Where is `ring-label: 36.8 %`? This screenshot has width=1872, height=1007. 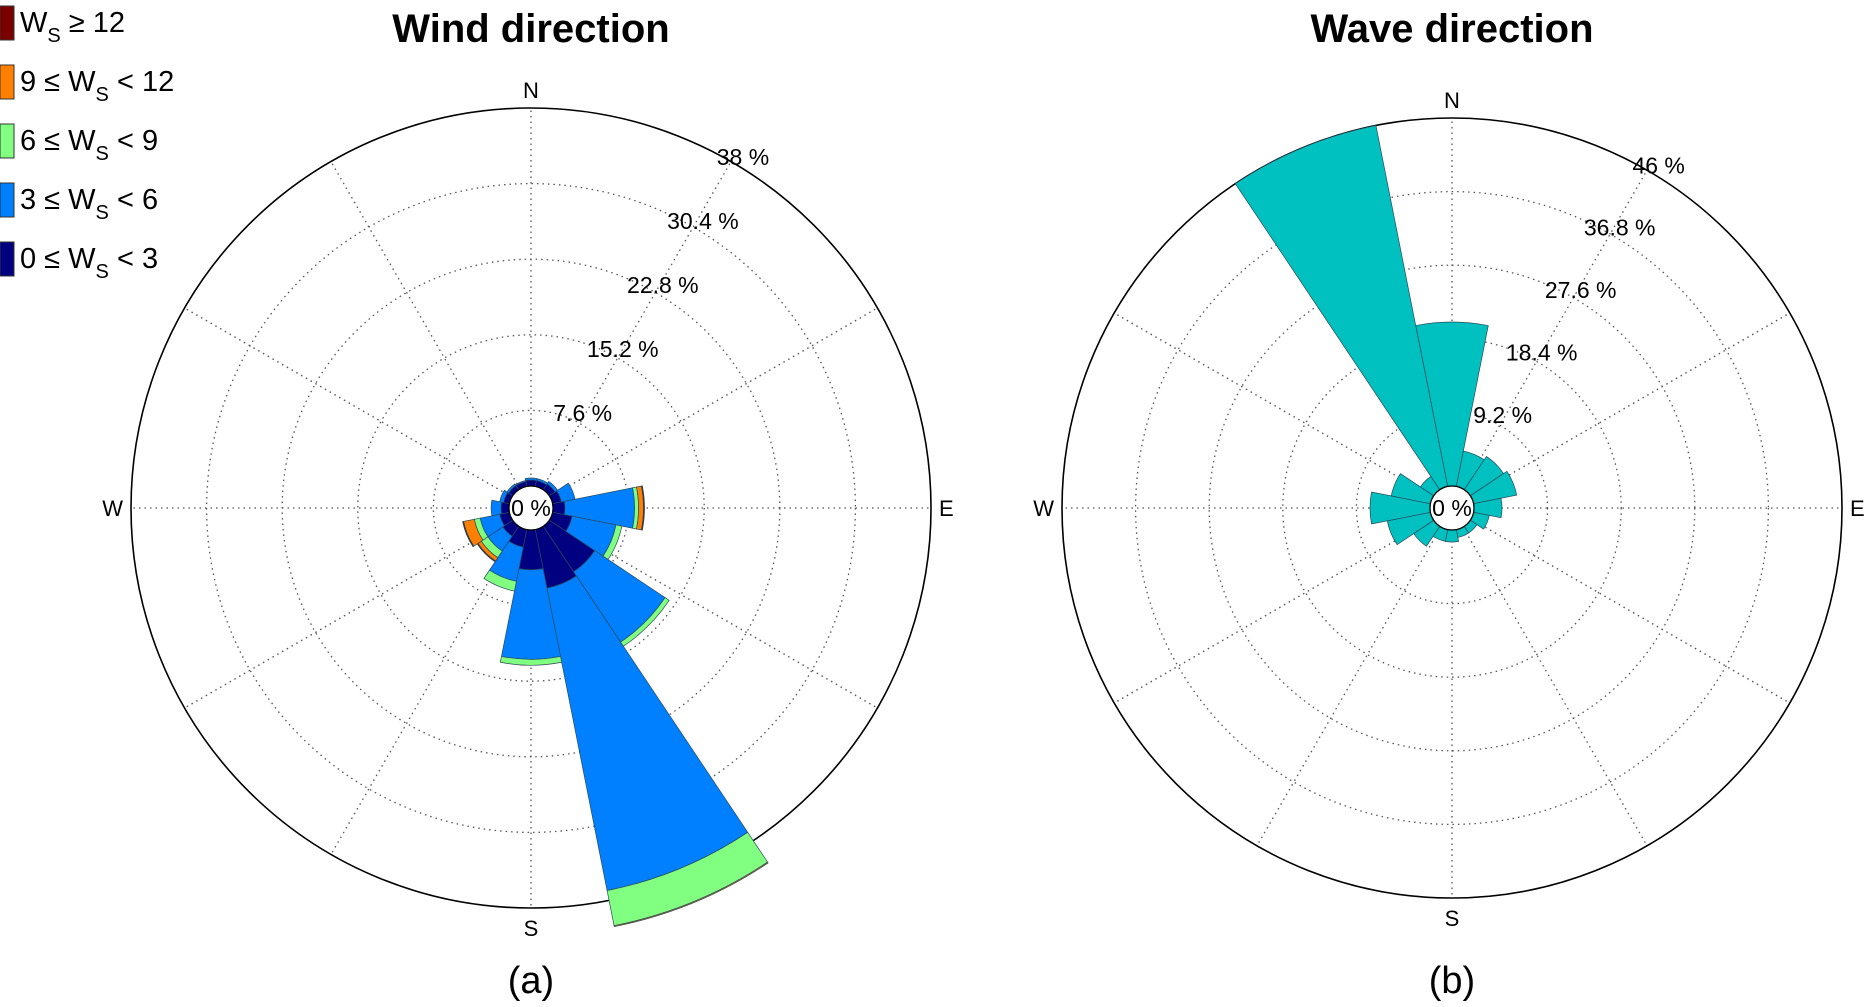
ring-label: 36.8 % is located at coordinates (1620, 228).